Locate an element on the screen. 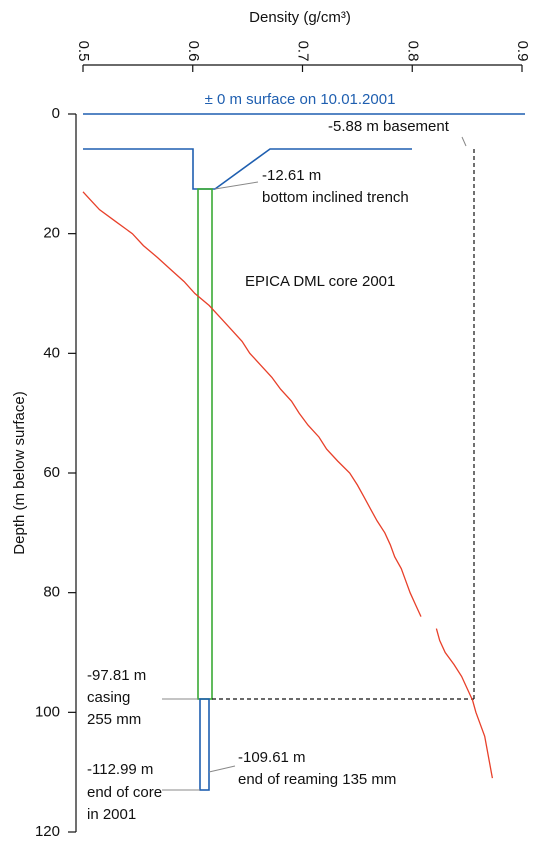  y-tick-label: 0 is located at coordinates (56, 113).